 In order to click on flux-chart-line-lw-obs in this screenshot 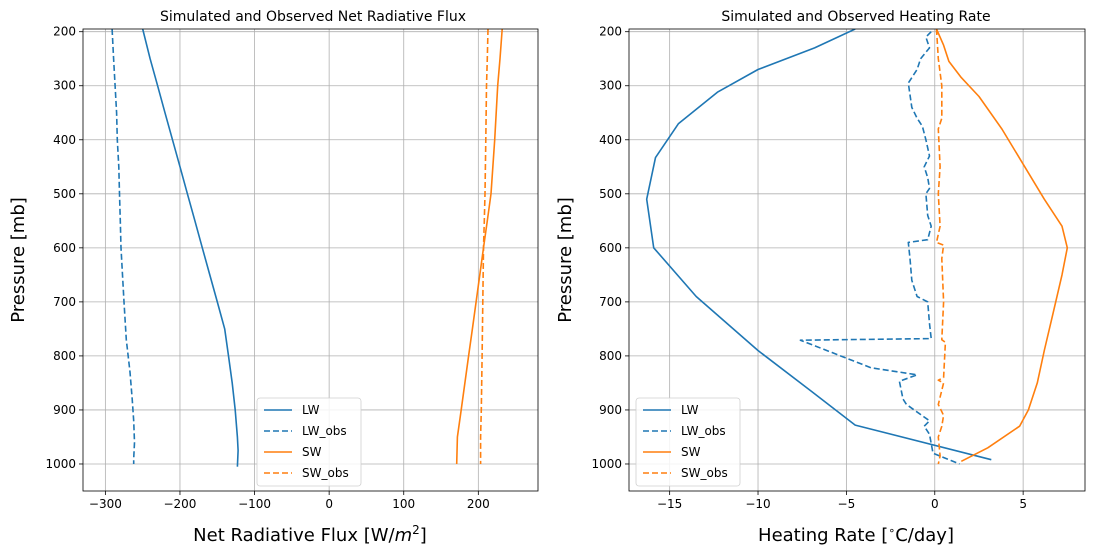, I will do `click(123, 246)`.